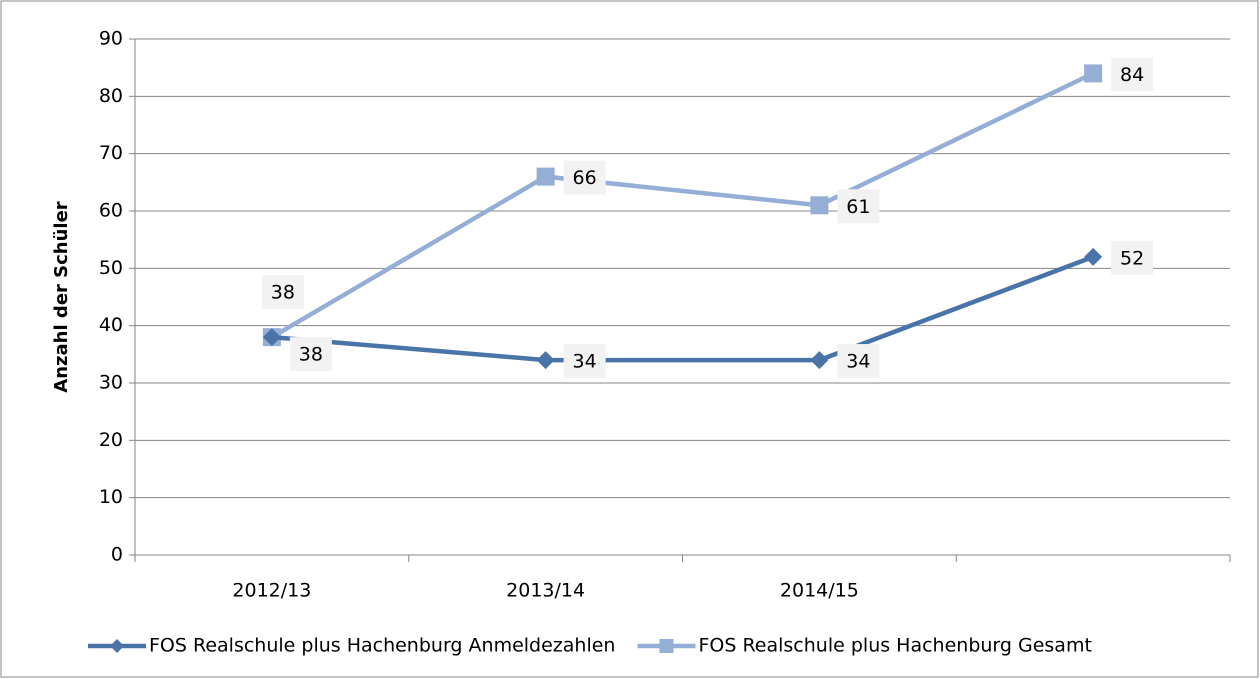 This screenshot has width=1260, height=679. Describe the element at coordinates (271, 591) in the screenshot. I see `x-tick-label: 2012/13` at that location.